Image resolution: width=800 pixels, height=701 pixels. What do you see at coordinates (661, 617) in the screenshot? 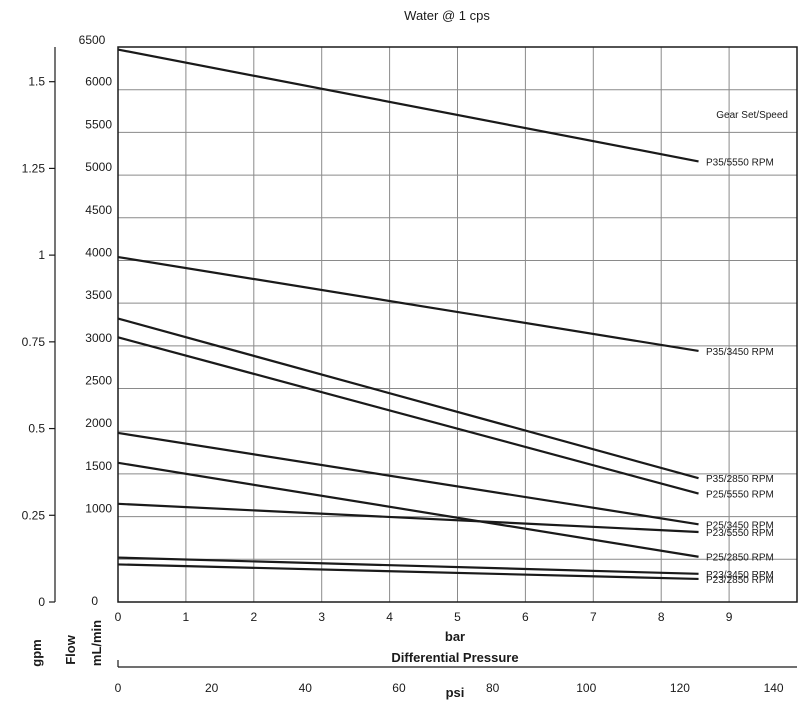
I see `x-tick-label: 8` at bounding box center [661, 617].